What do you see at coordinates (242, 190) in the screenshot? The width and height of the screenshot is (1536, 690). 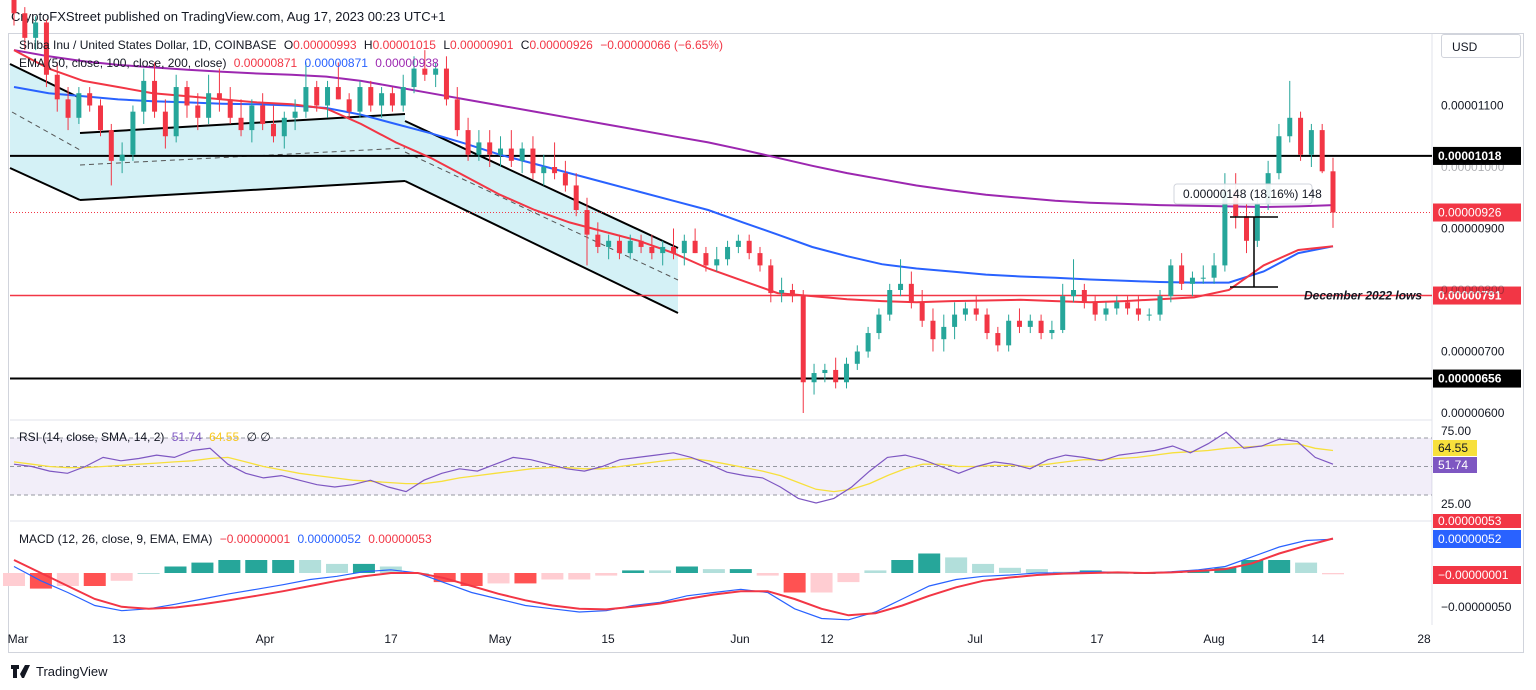 I see `channel-line` at bounding box center [242, 190].